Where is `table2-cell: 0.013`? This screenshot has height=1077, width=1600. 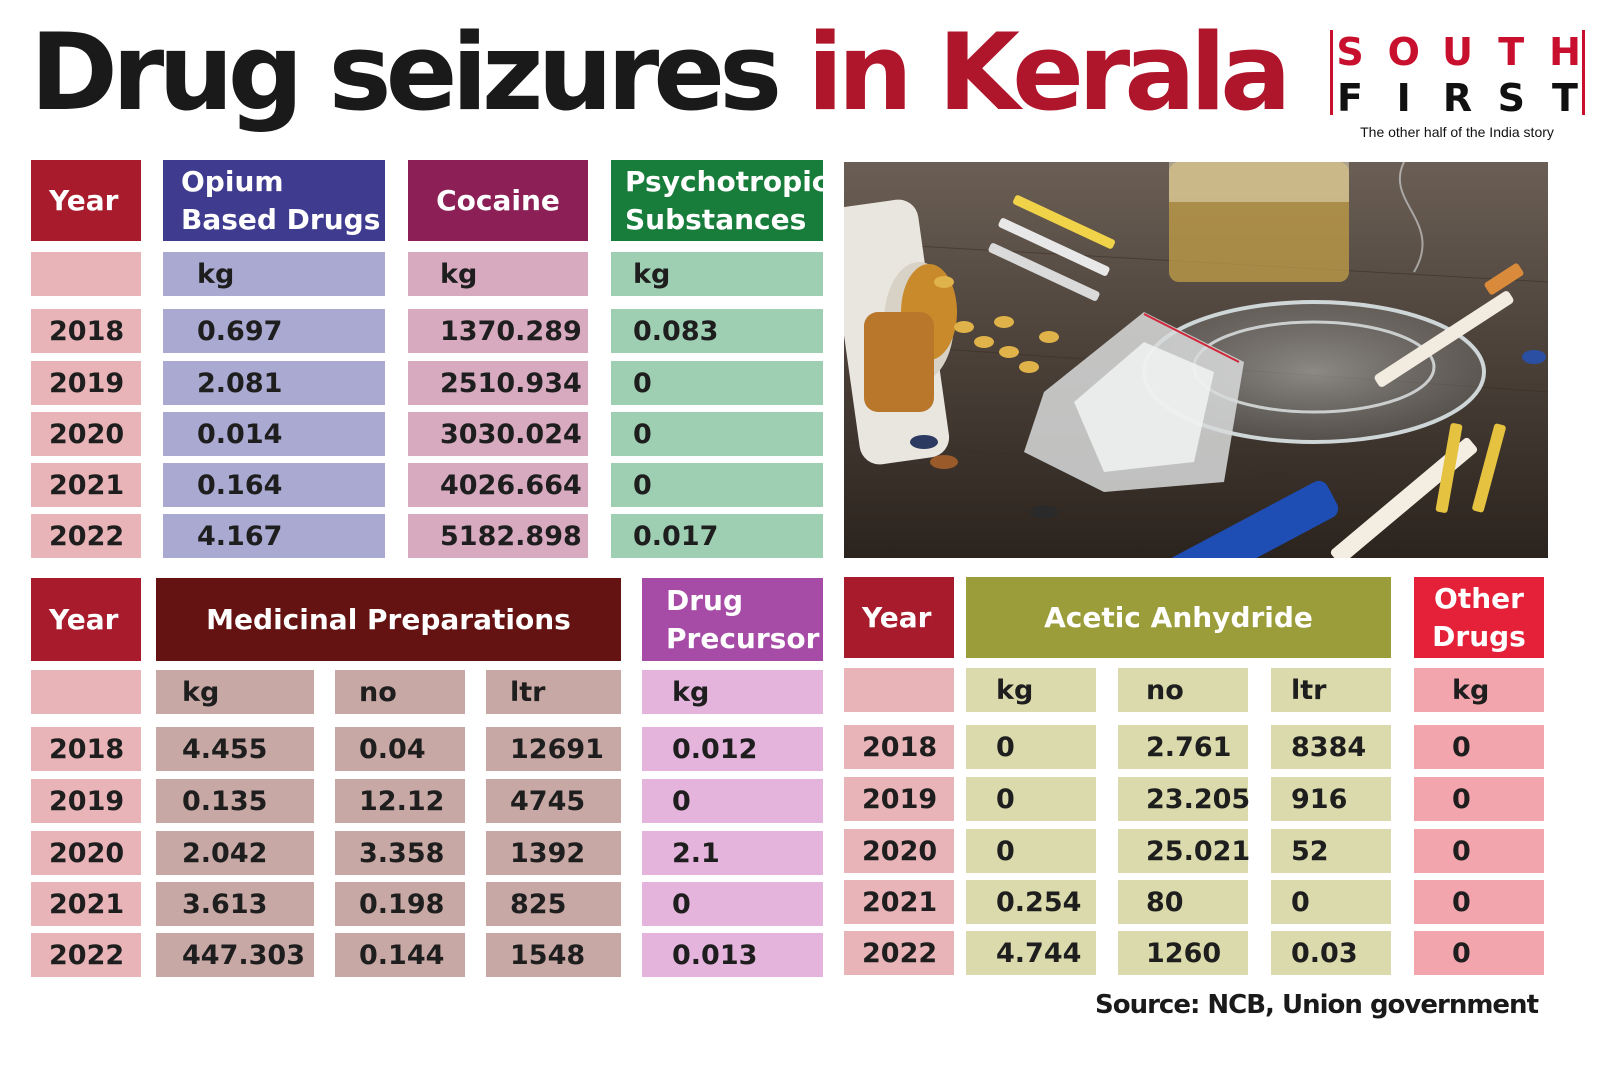
table2-cell: 0.013 is located at coordinates (732, 955).